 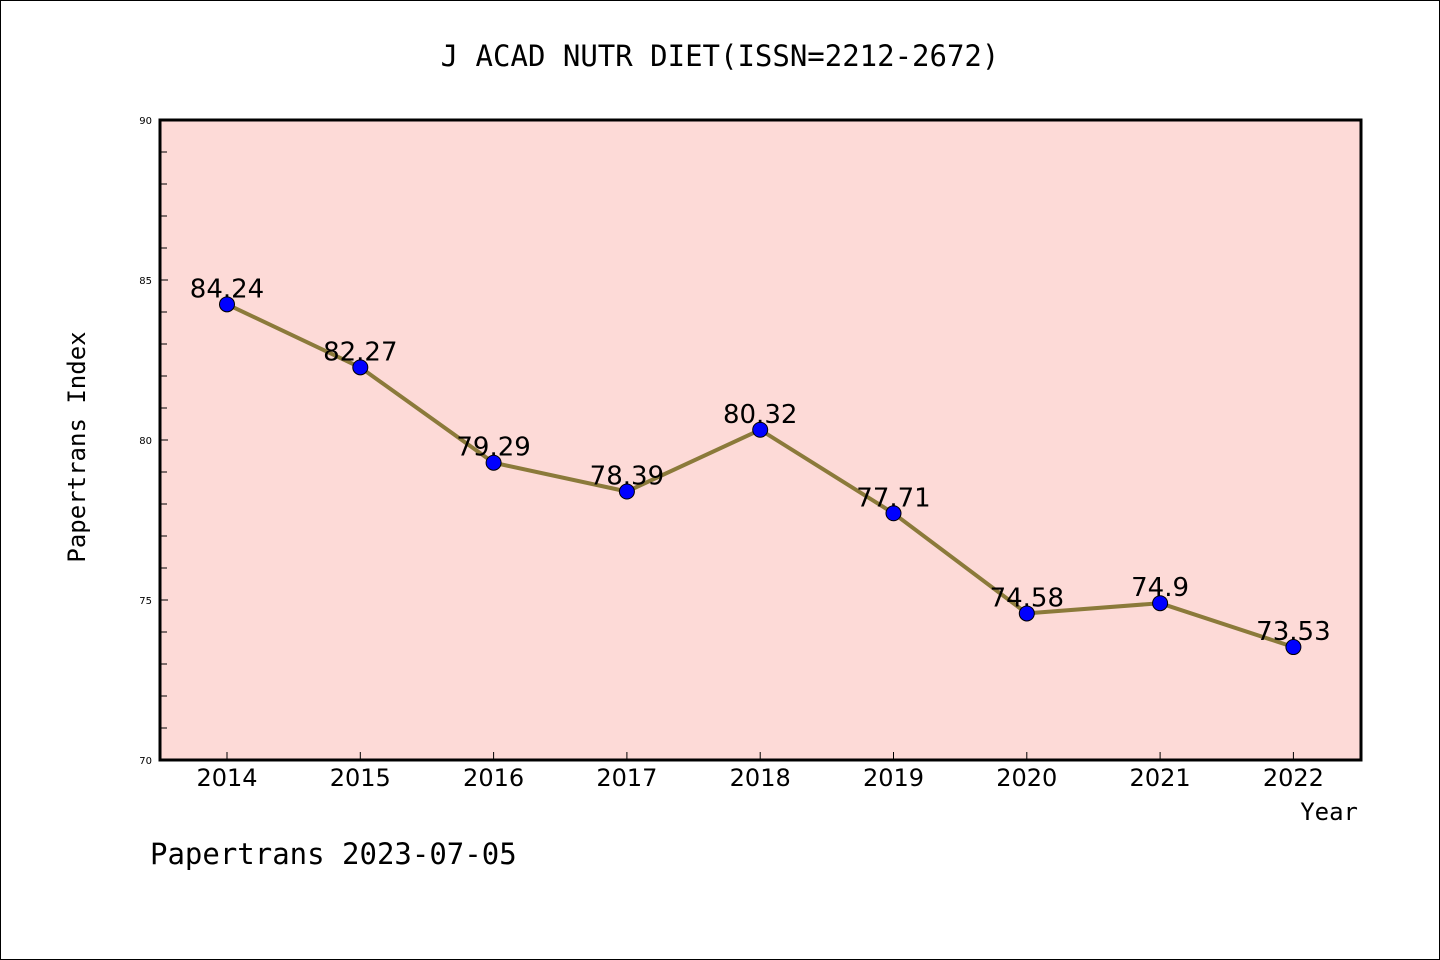 I want to click on x-tick-label: 2018, so click(x=760, y=778).